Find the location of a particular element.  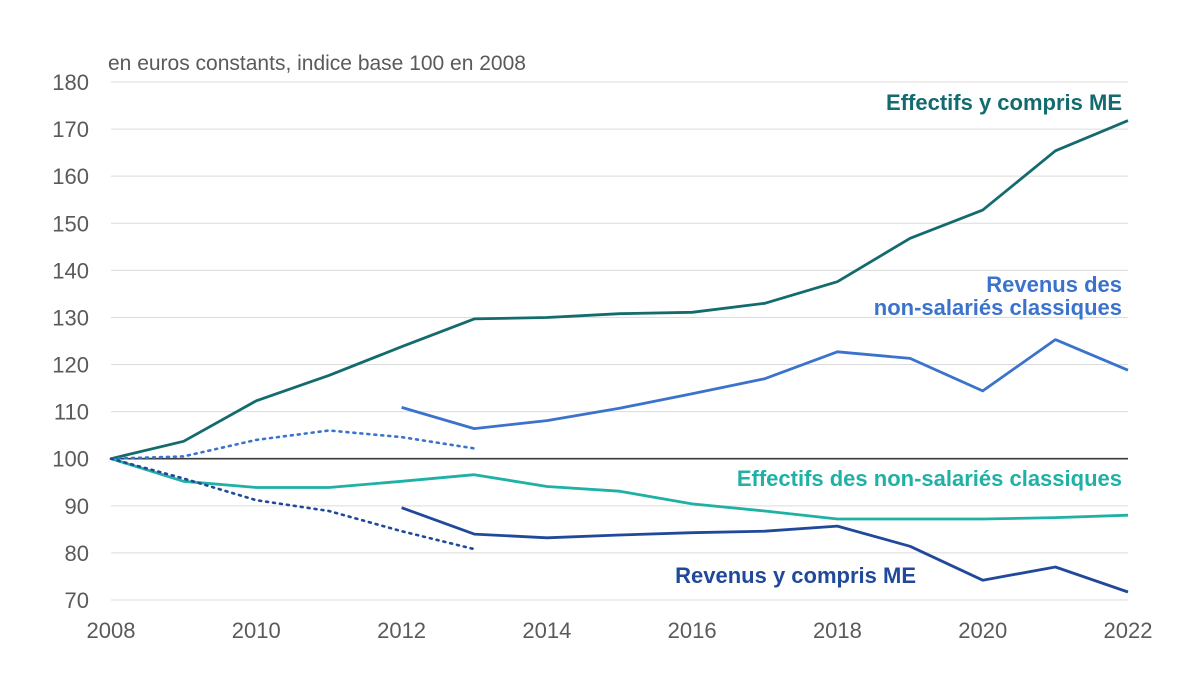

series-label-revenus-classiques-line2: non-salariés classiques is located at coordinates (998, 307).